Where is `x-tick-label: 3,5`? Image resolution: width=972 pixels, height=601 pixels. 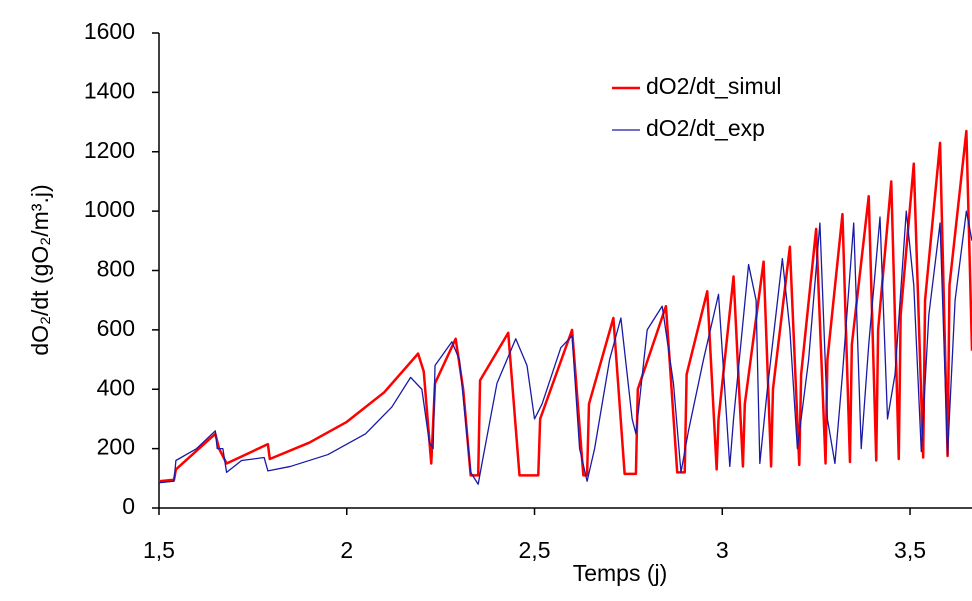 x-tick-label: 3,5 is located at coordinates (910, 550).